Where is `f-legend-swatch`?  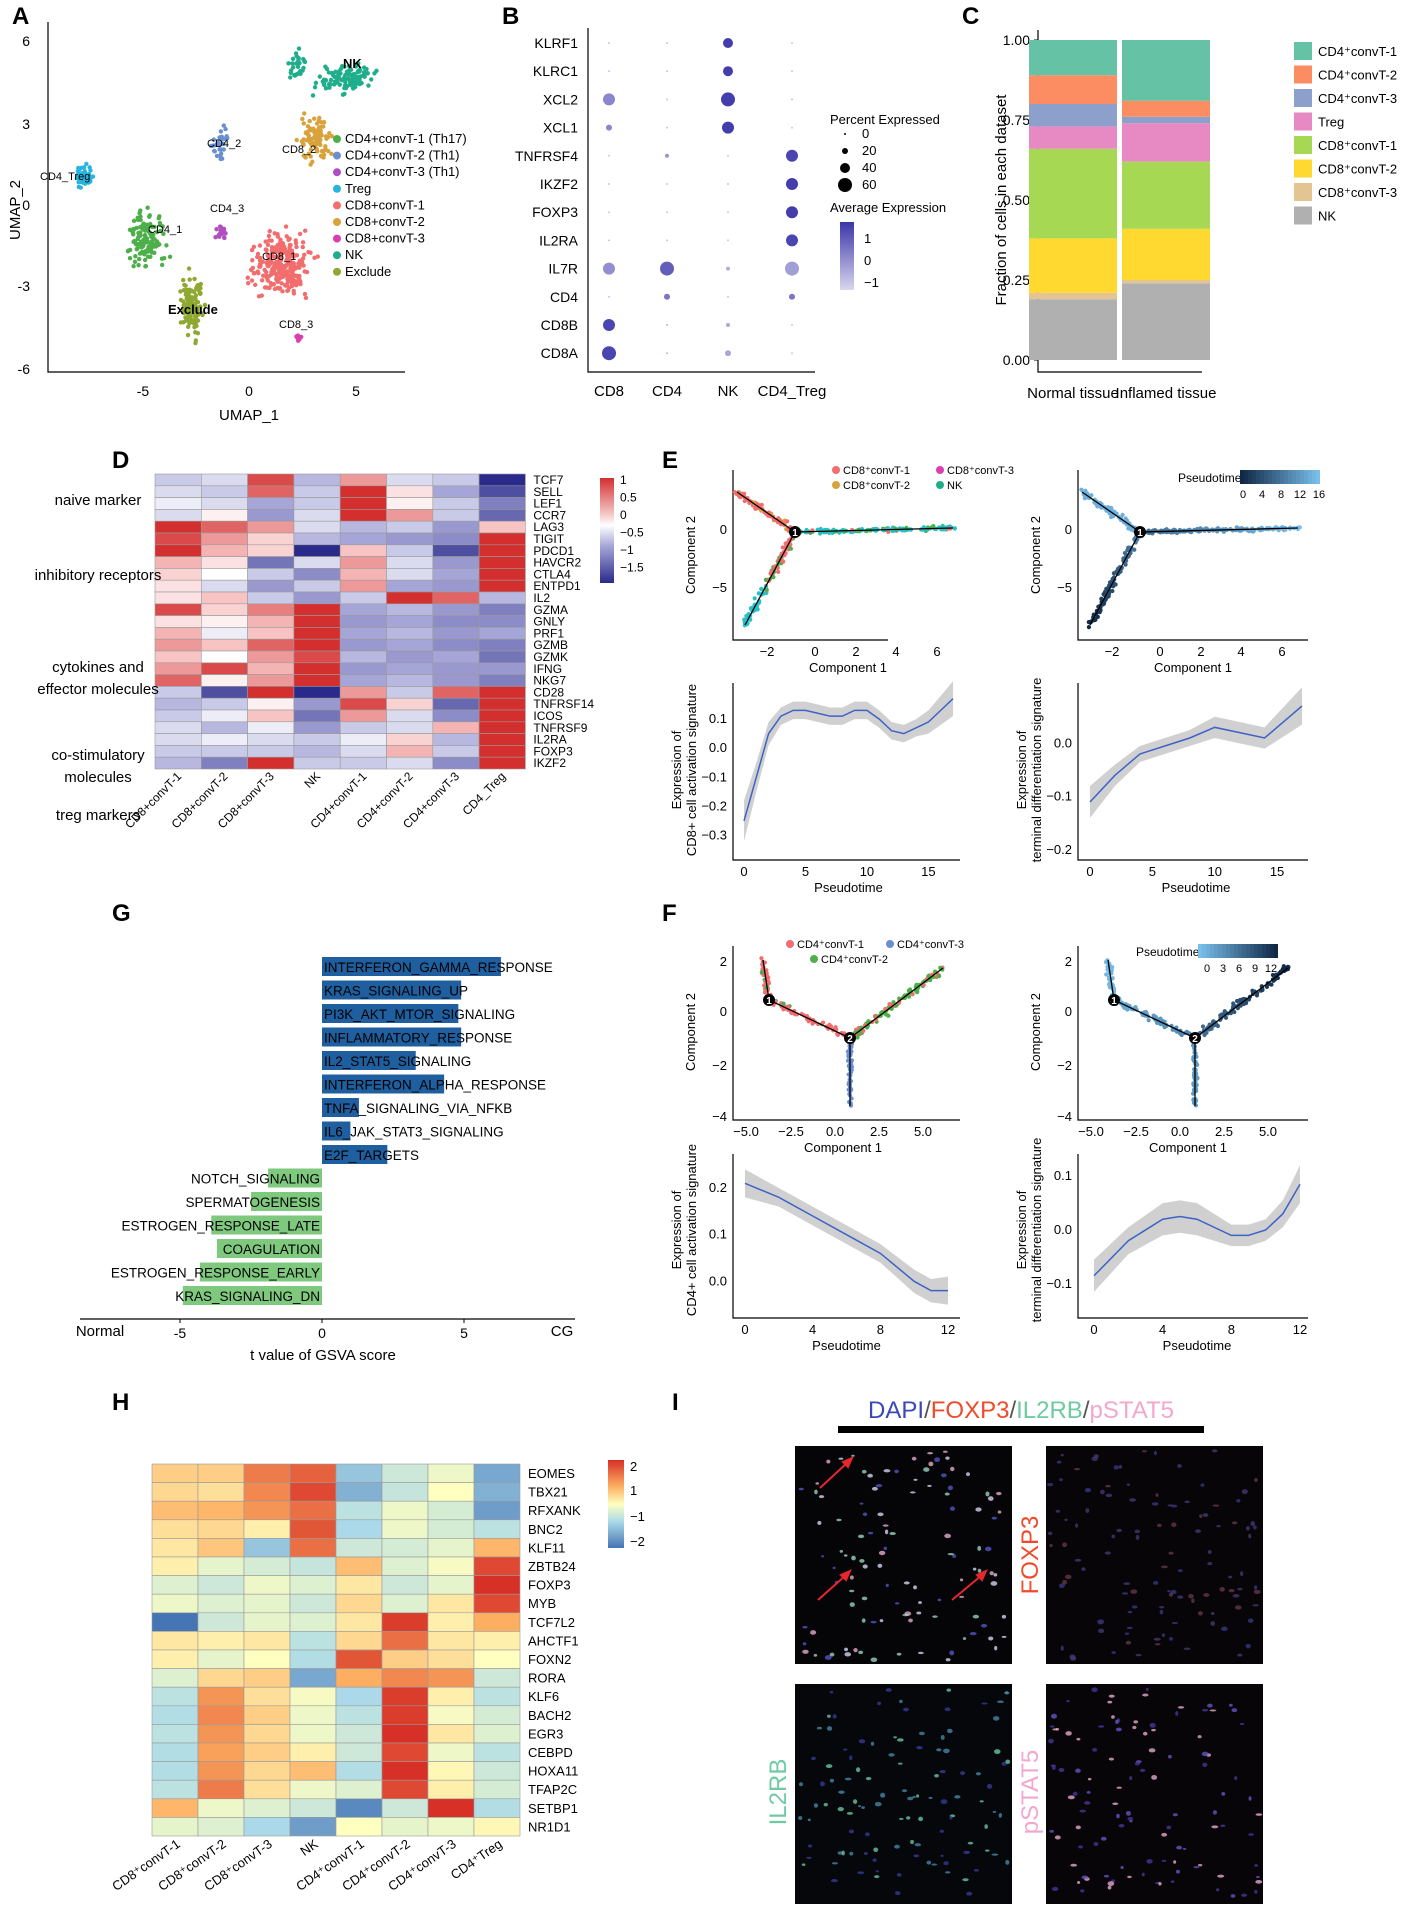 f-legend-swatch is located at coordinates (814, 959).